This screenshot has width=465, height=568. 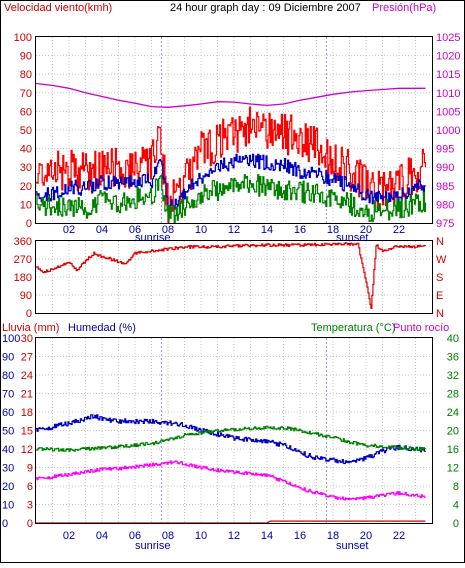 What do you see at coordinates (300, 230) in the screenshot?
I see `hour-tick-top: 16` at bounding box center [300, 230].